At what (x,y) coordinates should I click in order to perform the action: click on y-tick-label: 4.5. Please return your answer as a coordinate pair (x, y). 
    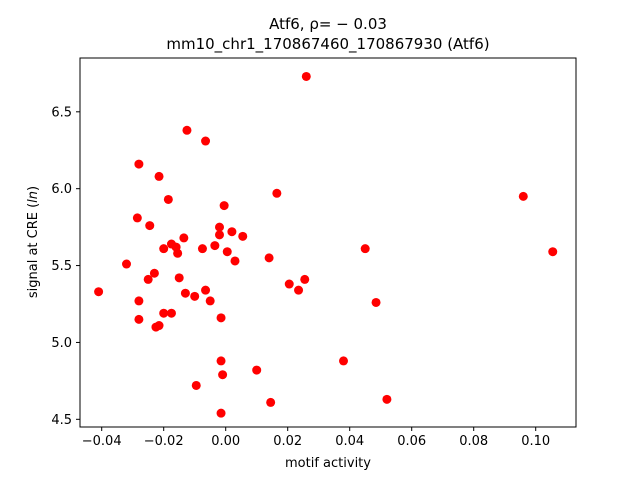
    Looking at the image, I should click on (61, 420).